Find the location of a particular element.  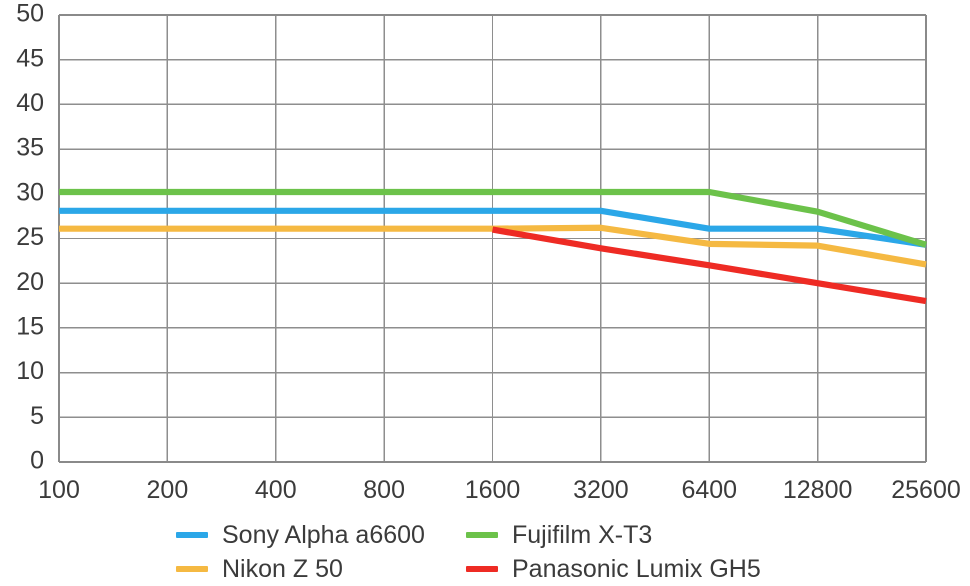

legend-label-nikon-z-50: Nikon Z 50 is located at coordinates (282, 568).